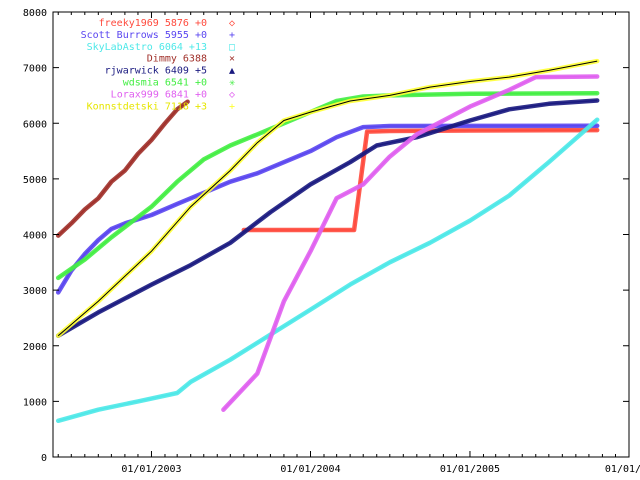 The height and width of the screenshot is (480, 640). I want to click on x-tick-label-0: 01/01/2003, so click(151, 469).